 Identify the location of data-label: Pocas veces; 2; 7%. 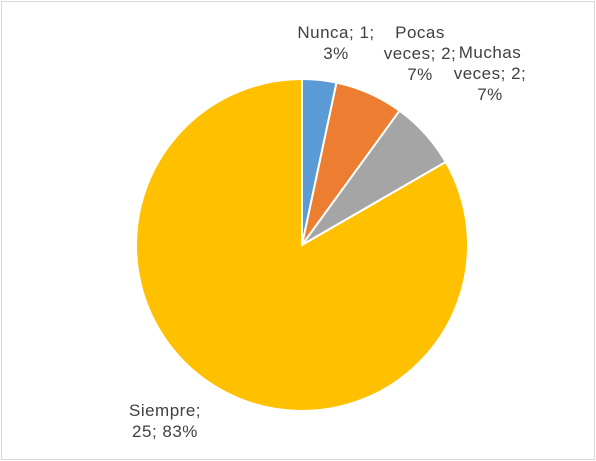
(420, 53).